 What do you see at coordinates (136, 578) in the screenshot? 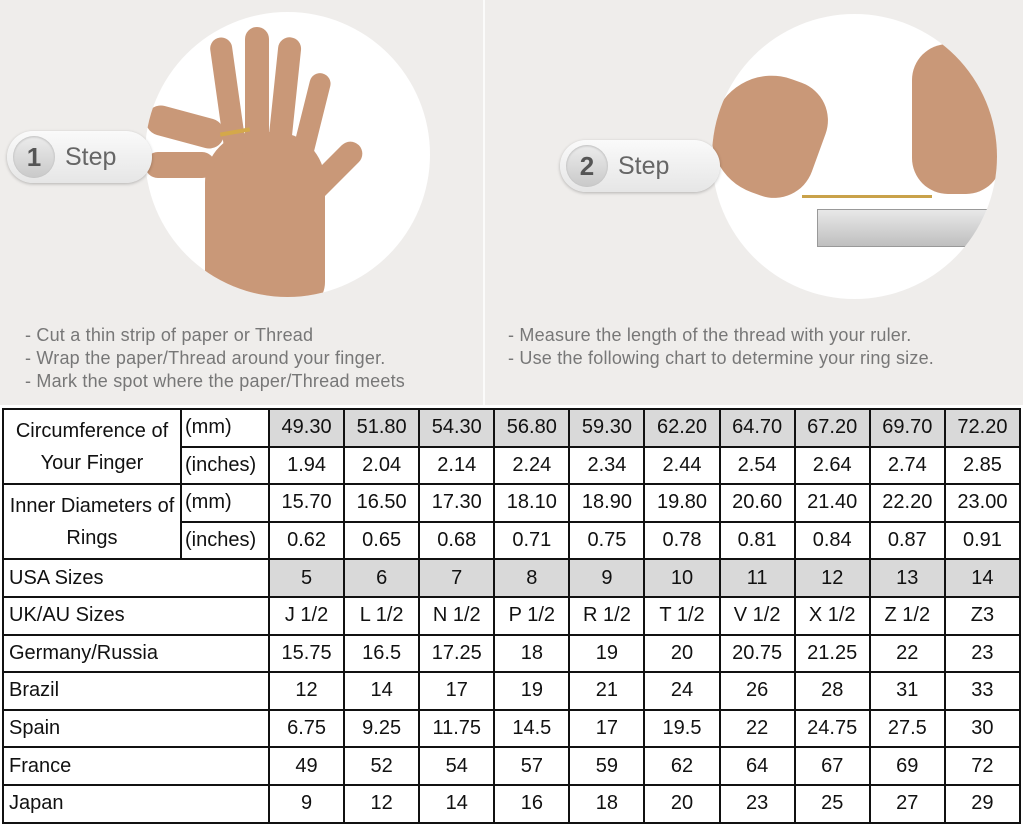
I see `row-label: USA Sizes` at bounding box center [136, 578].